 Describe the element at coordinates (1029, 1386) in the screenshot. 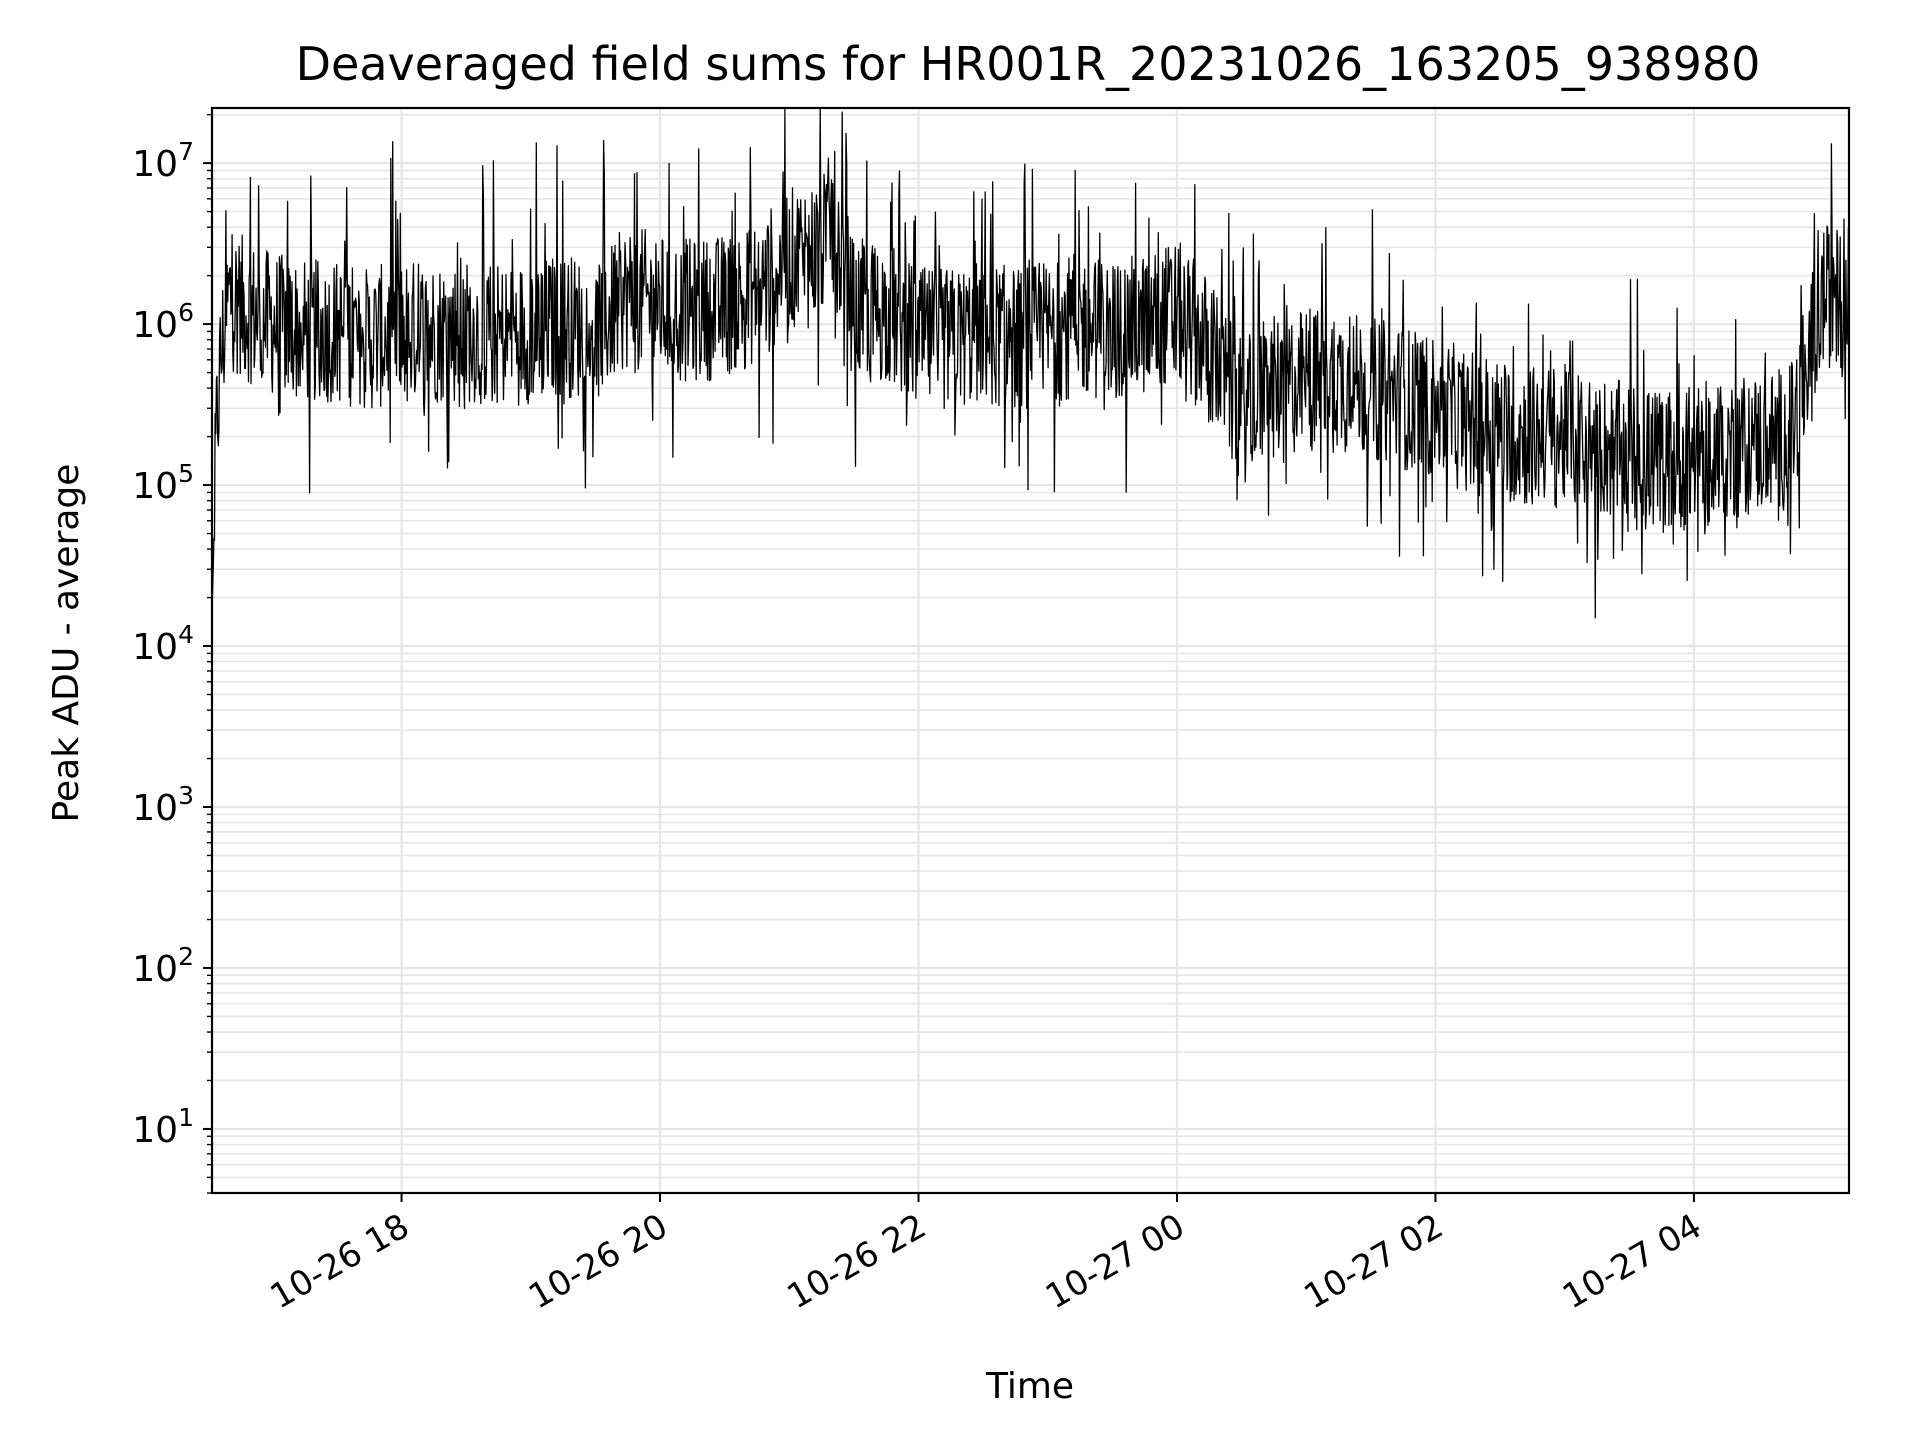

I see `x-axis-label: Time` at that location.